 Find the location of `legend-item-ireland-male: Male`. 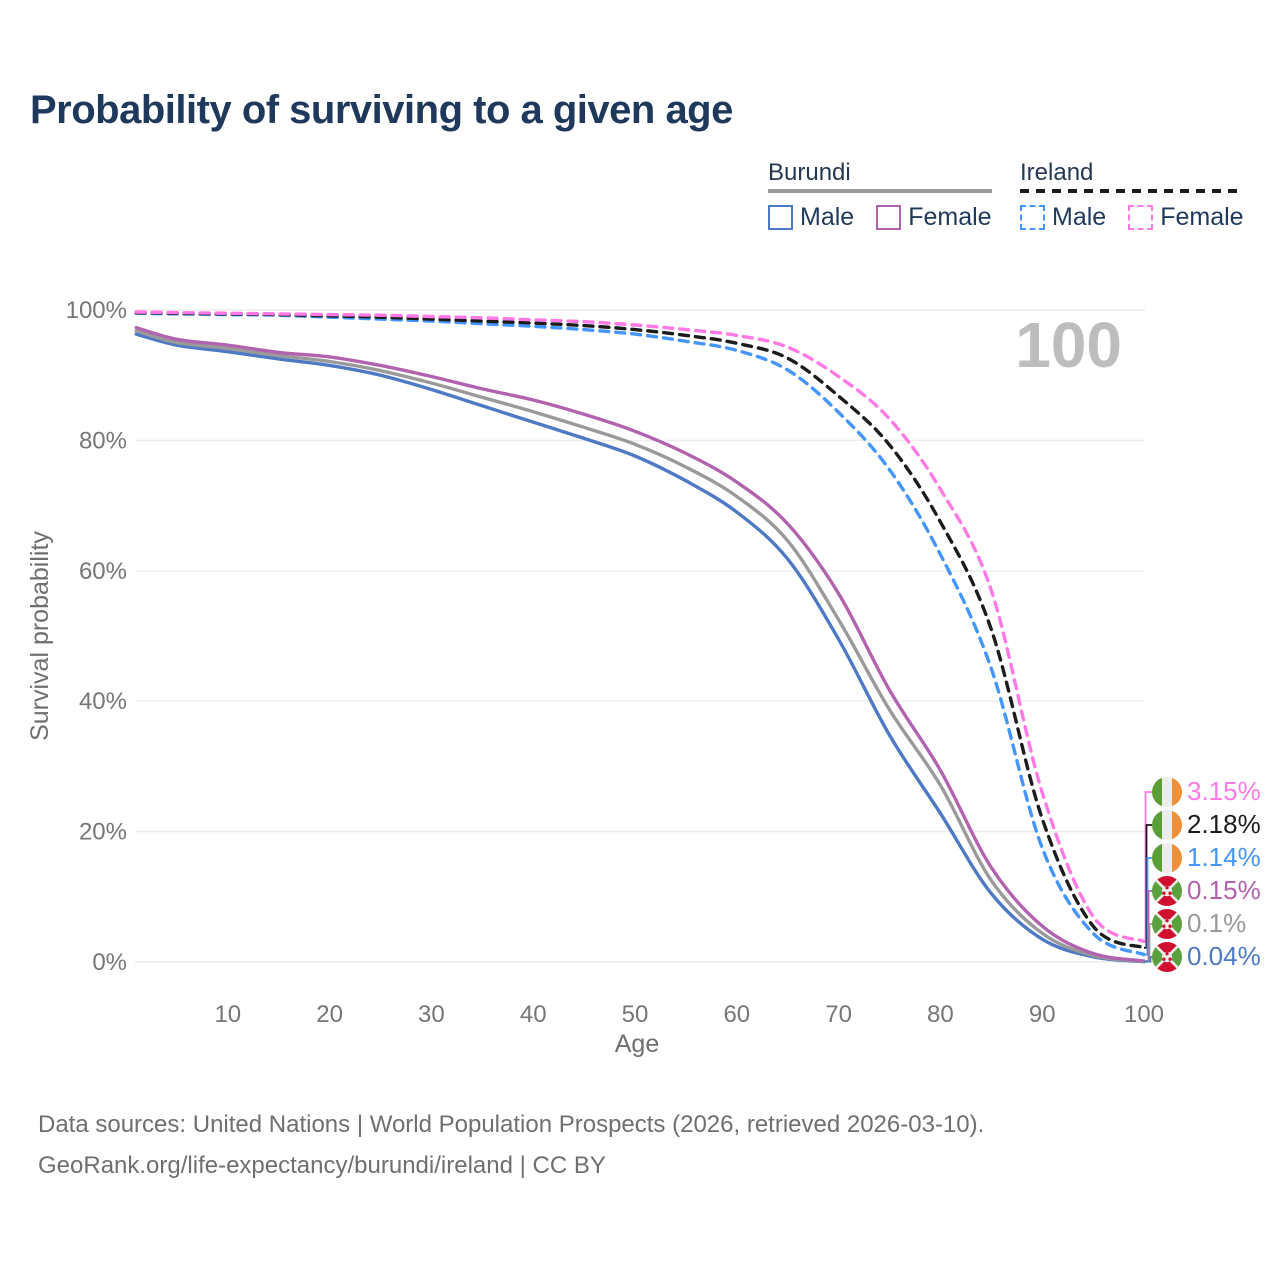

legend-item-ireland-male: Male is located at coordinates (1063, 217).